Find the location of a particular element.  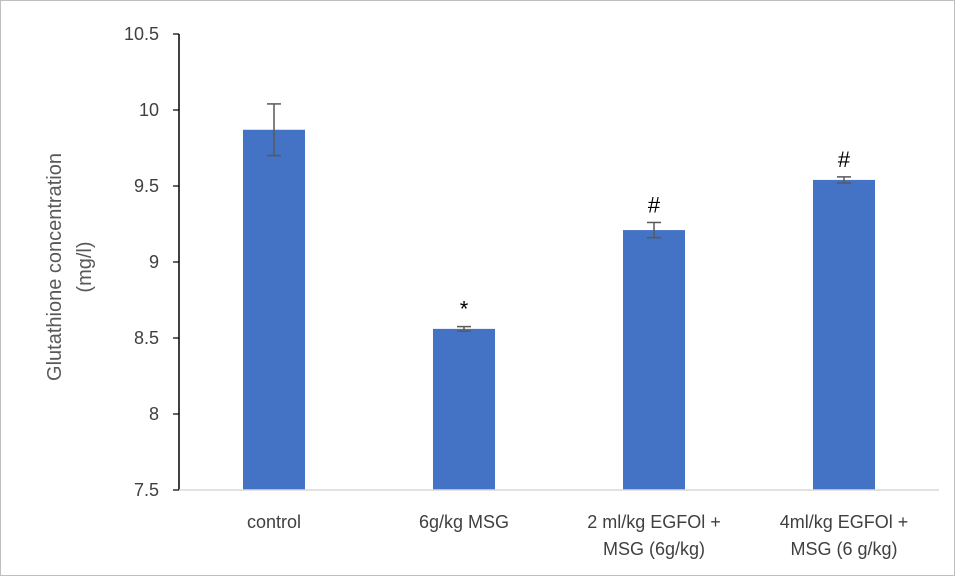

x-category-label: control is located at coordinates (274, 522).